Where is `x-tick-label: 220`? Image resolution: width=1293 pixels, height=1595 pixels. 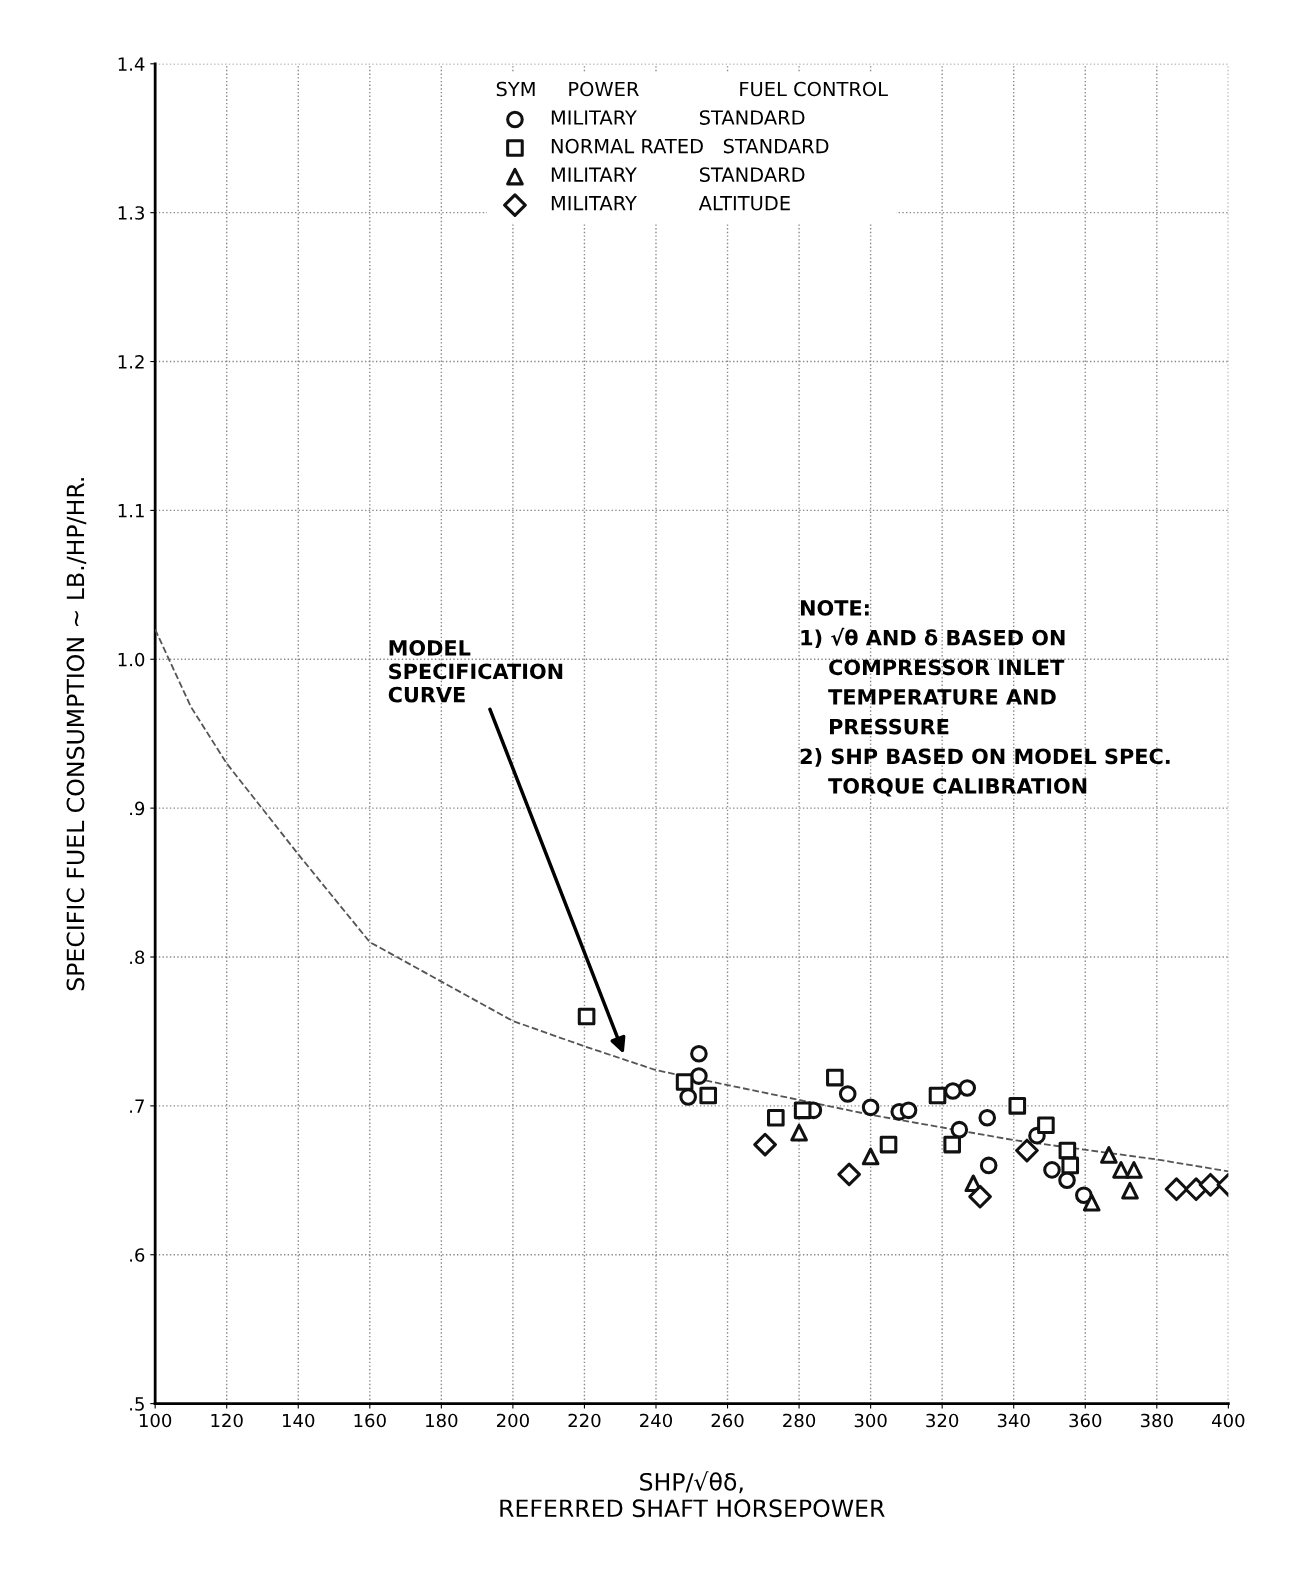
x-tick-label: 220 is located at coordinates (584, 1420).